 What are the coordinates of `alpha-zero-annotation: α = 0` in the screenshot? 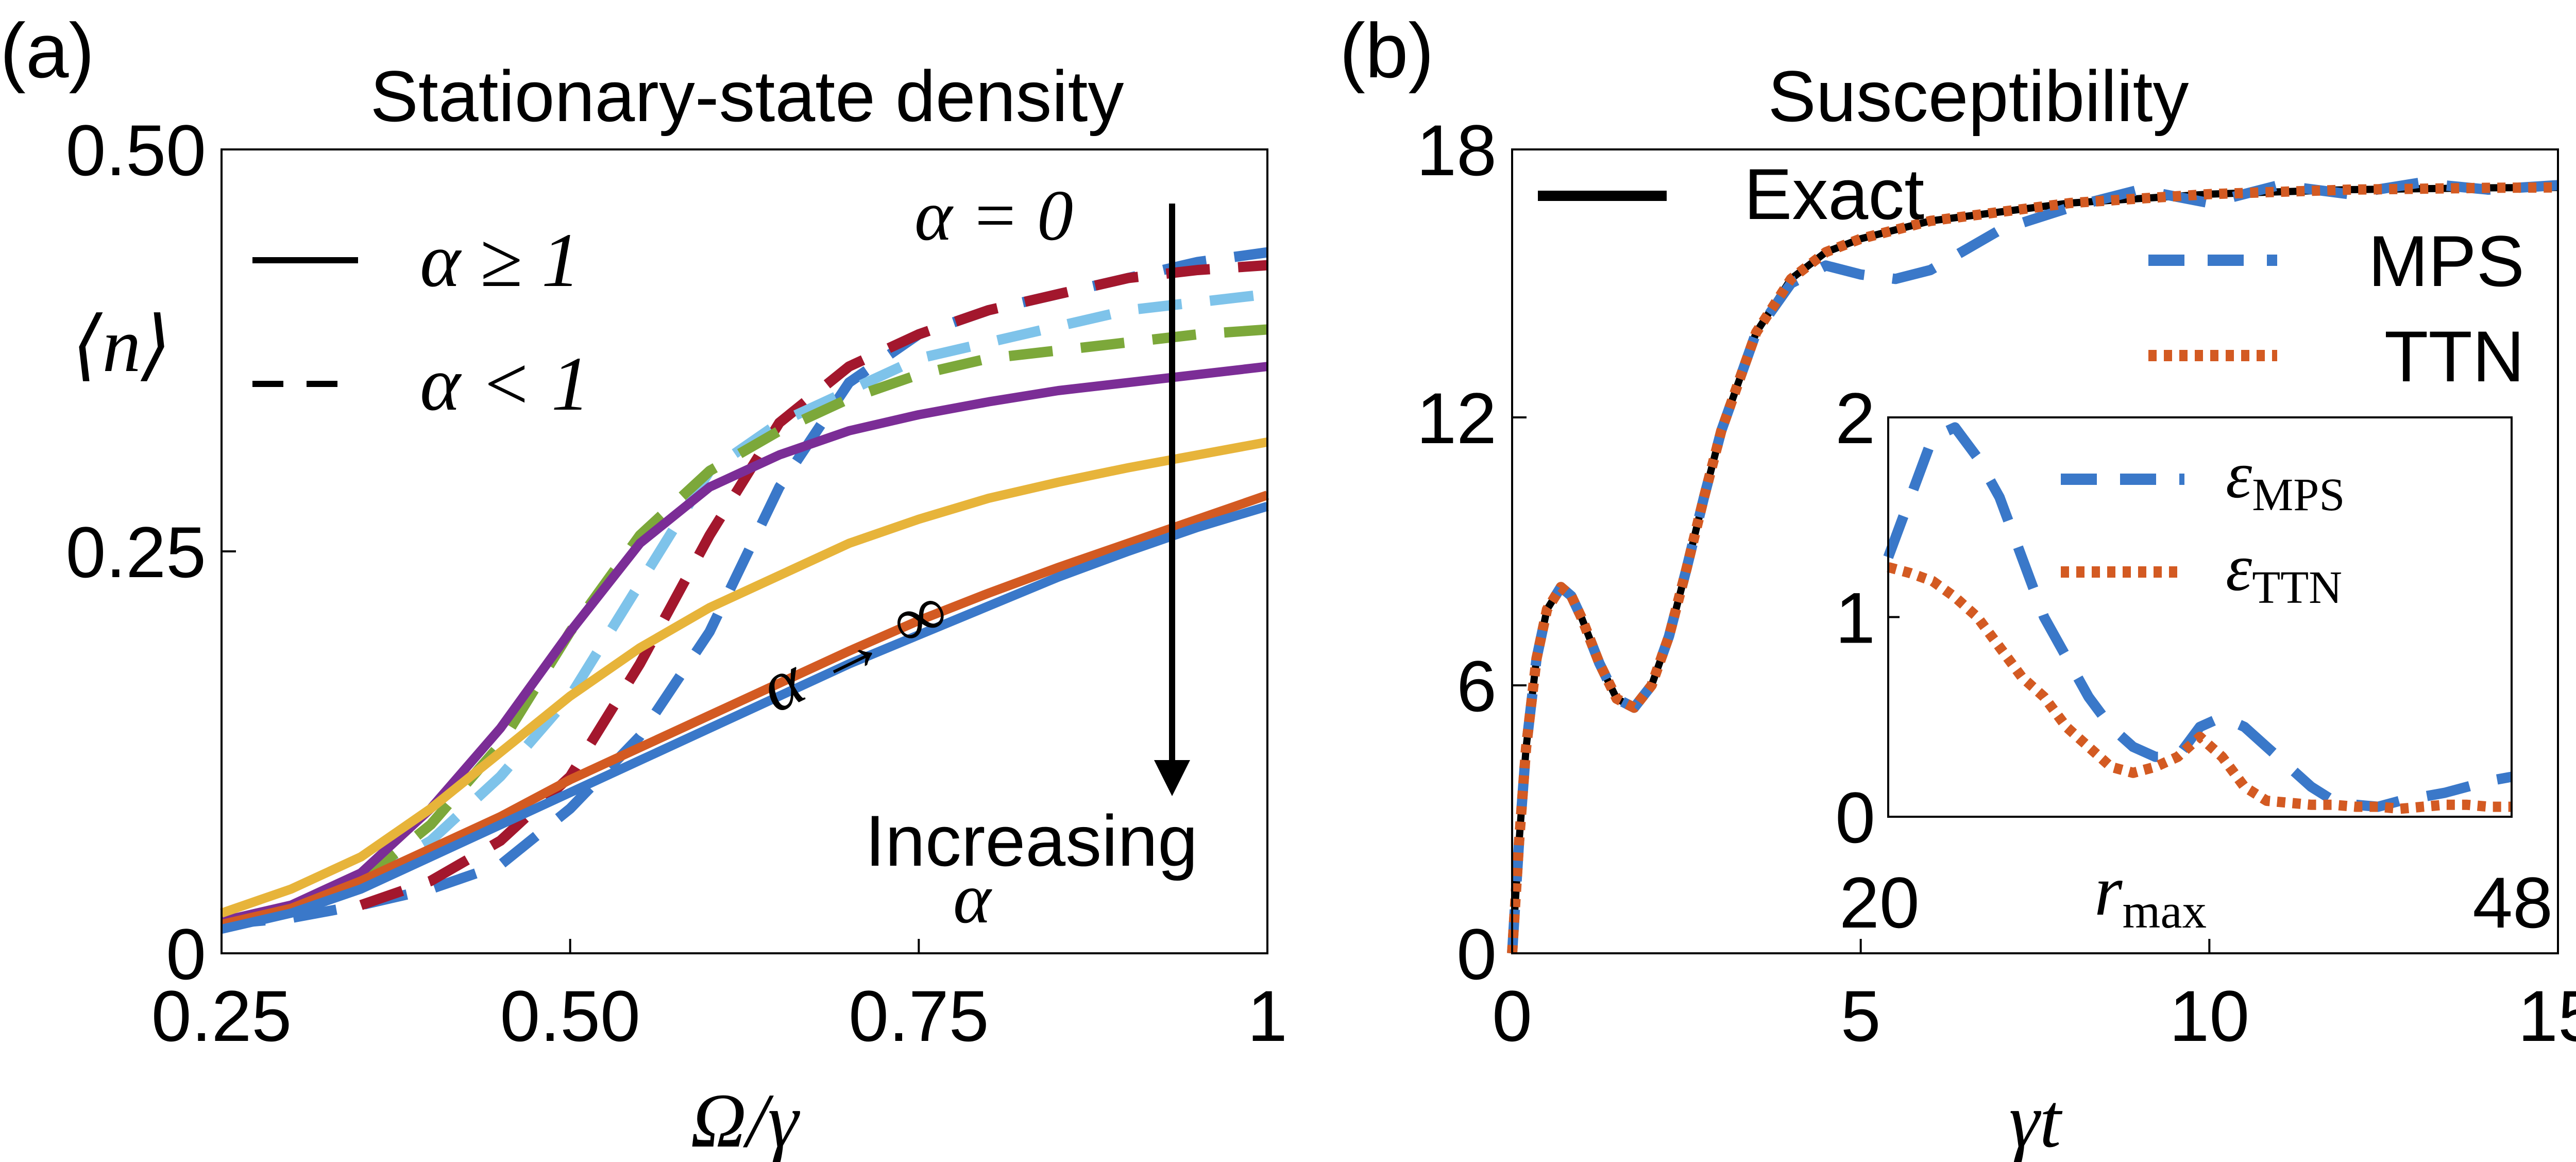 It's located at (993, 216).